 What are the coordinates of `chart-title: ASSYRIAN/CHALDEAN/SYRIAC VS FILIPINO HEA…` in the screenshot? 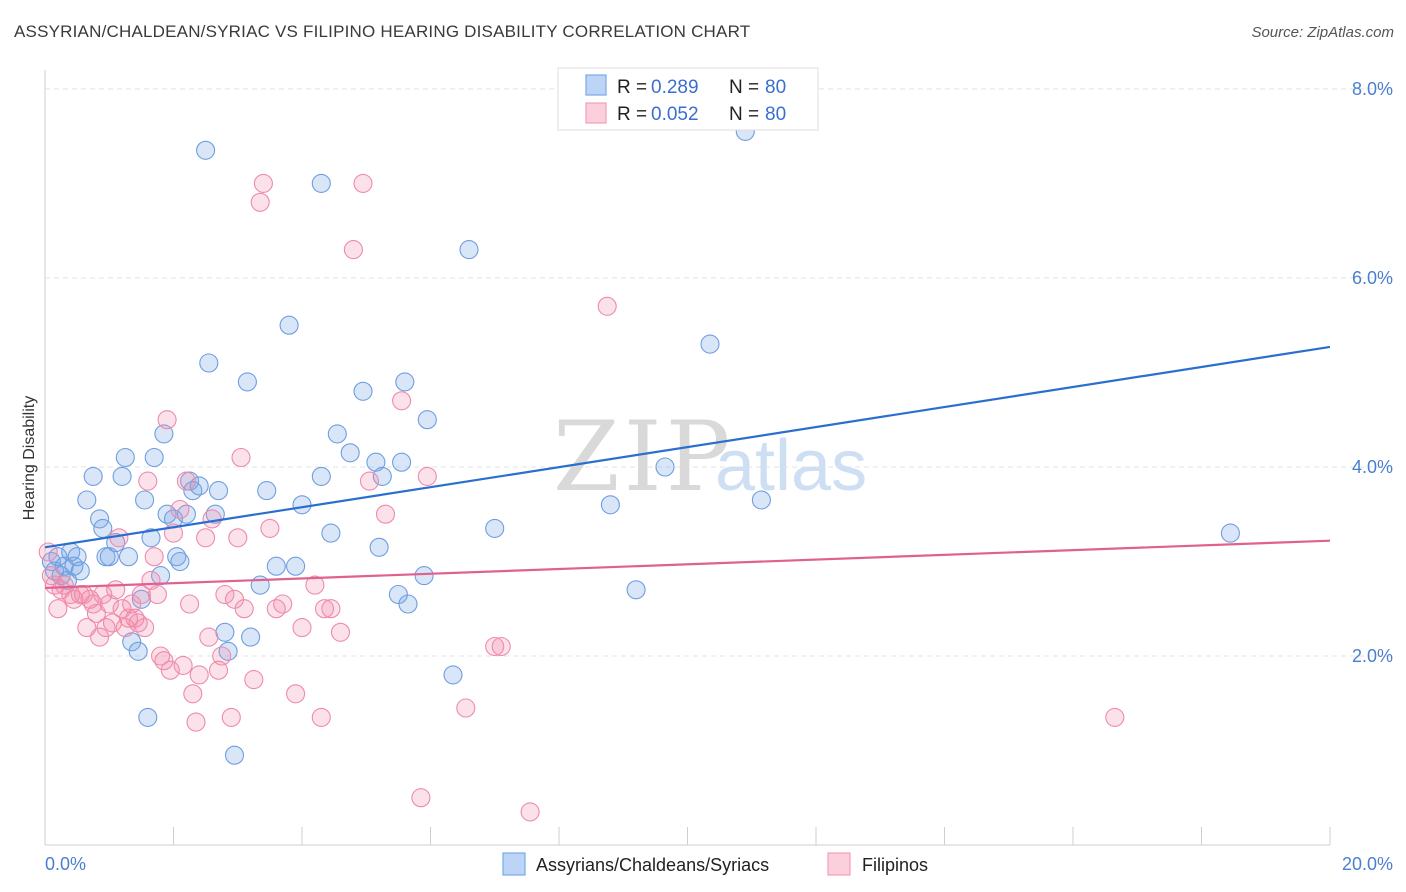 It's located at (382, 31).